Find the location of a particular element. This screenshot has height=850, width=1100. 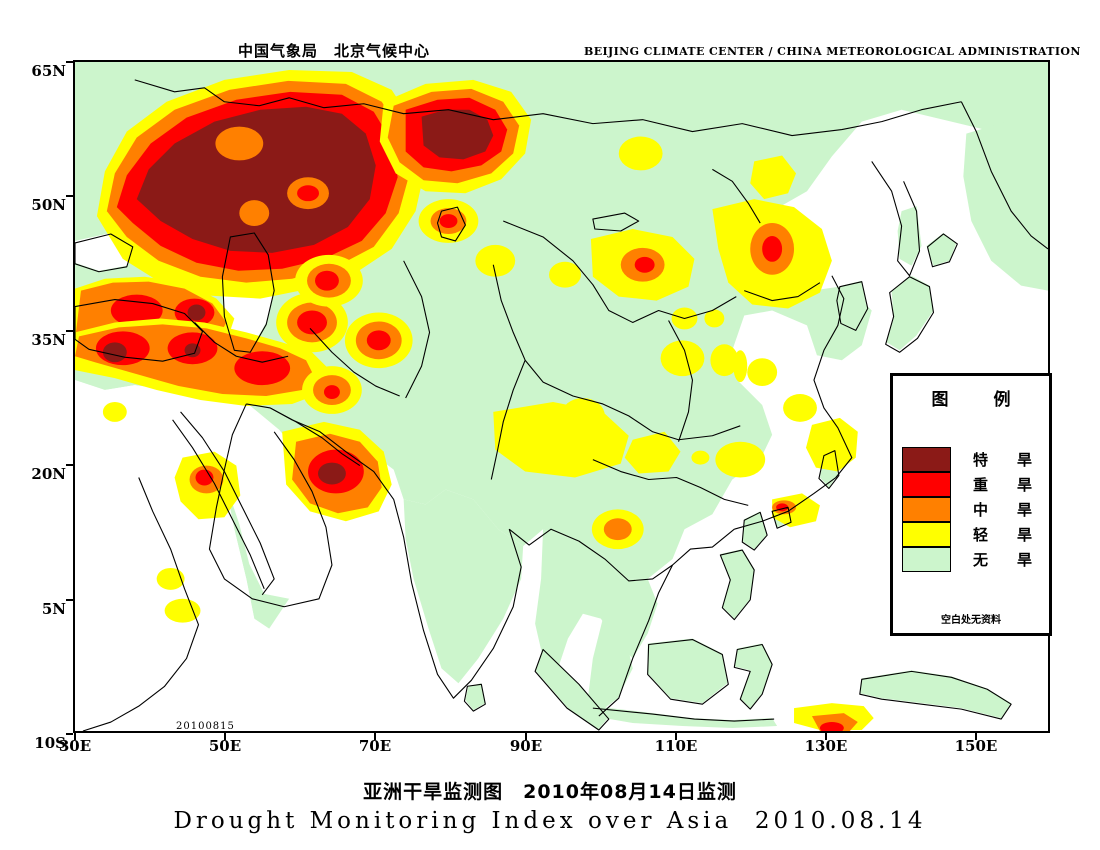

x-tick-150E: 150E is located at coordinates (976, 746).